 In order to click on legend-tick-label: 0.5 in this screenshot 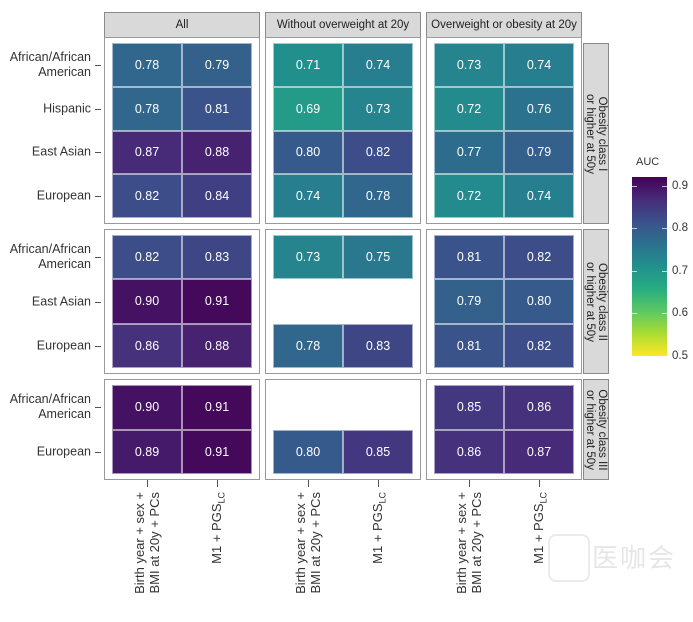, I will do `click(680, 356)`.